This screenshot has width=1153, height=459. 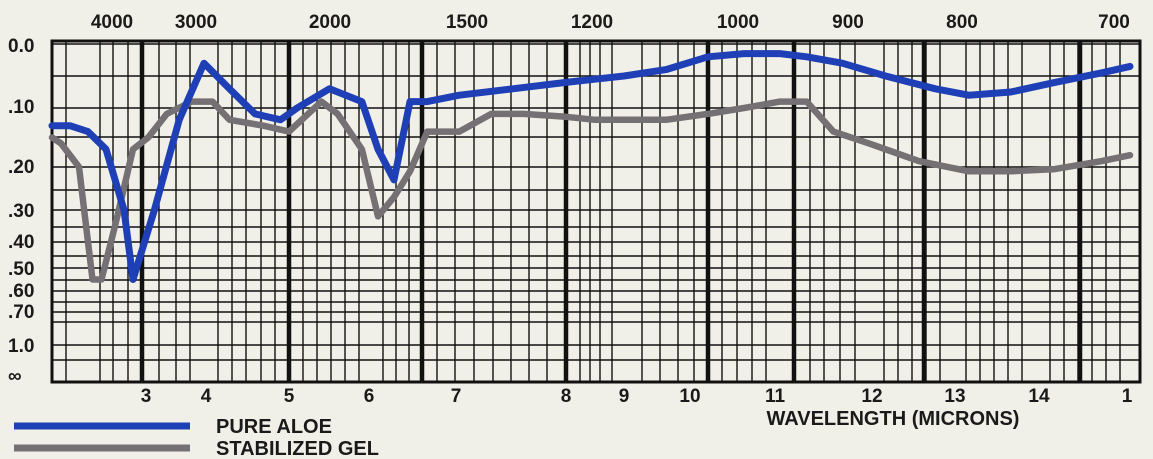 What do you see at coordinates (566, 396) in the screenshot?
I see `bottom-tick-label: 8` at bounding box center [566, 396].